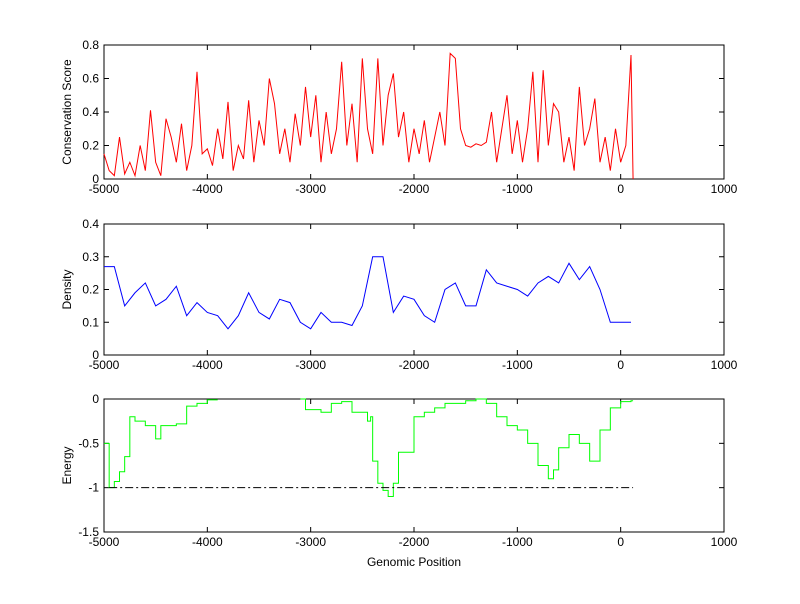  I want to click on y-tick-label: 0.6, so click(90, 79).